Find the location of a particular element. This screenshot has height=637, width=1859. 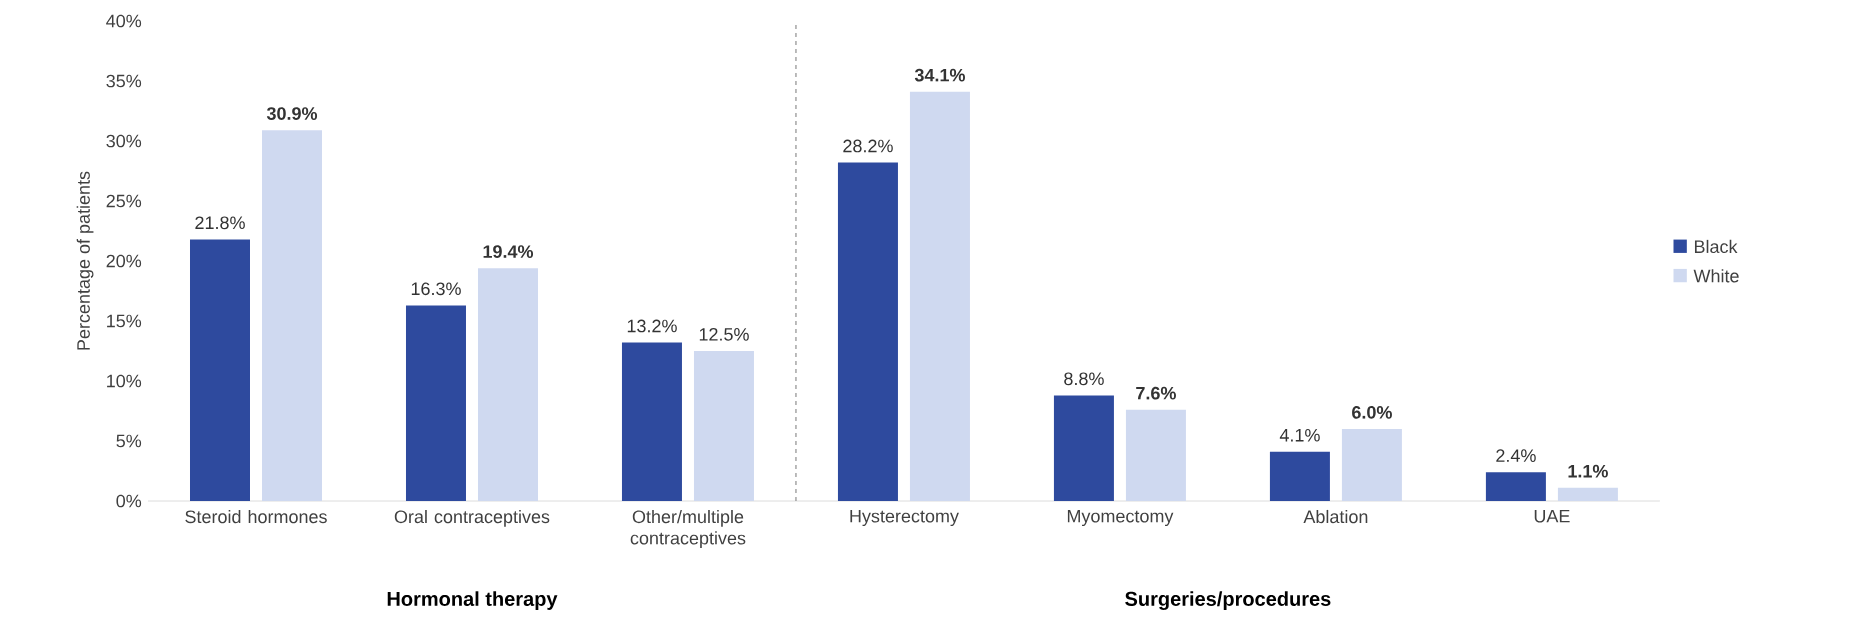

x-tick-label: Steroid hormones is located at coordinates (256, 516).